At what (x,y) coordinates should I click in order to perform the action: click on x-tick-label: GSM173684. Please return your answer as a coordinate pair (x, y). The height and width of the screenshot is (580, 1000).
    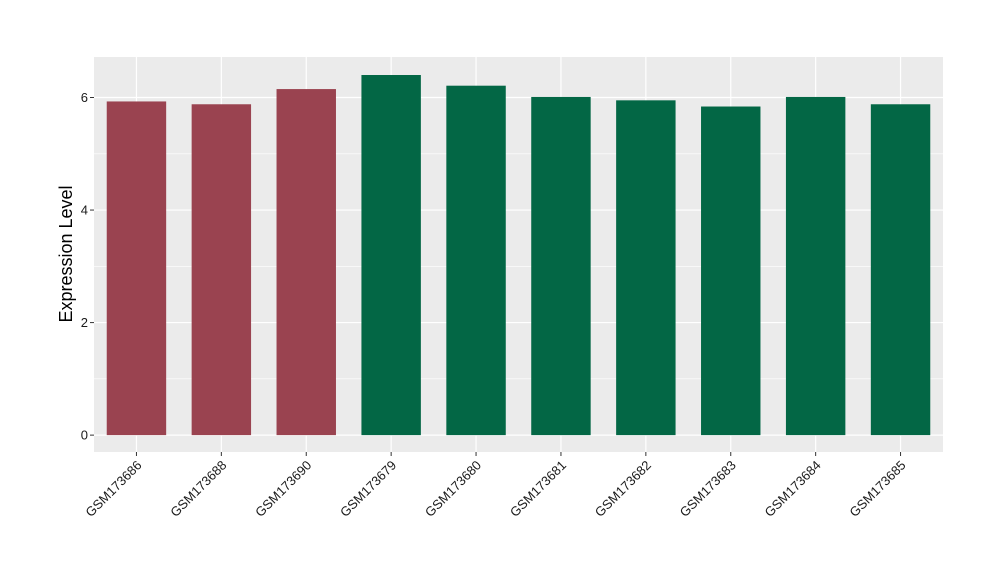
    Looking at the image, I should click on (793, 489).